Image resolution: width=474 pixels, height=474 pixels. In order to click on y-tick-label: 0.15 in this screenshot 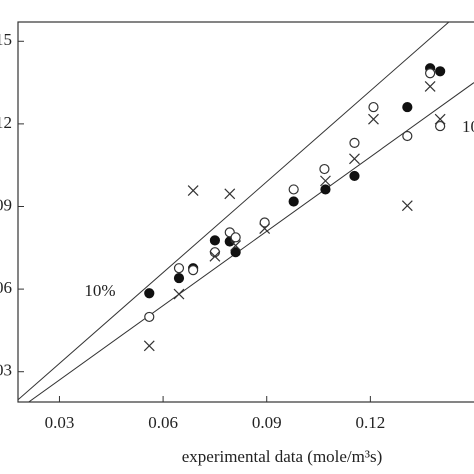, I will do `click(6, 39)`.